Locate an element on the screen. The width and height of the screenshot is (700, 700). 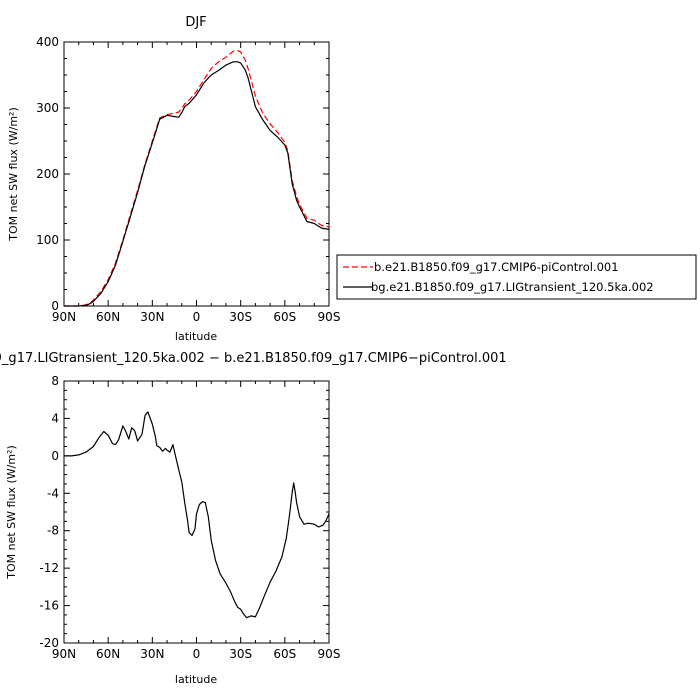
top-y-tick-label: 400 is located at coordinates (47, 42).